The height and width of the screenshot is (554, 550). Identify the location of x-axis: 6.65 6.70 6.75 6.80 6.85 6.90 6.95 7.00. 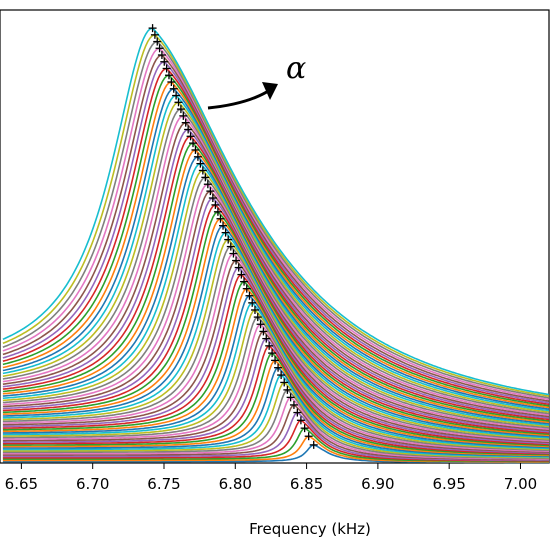
(271, 478).